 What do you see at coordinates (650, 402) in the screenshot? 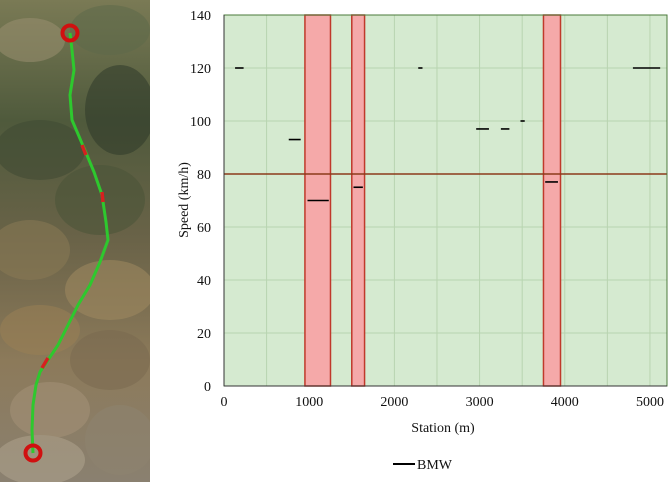
I see `x-tick-label: 5000` at bounding box center [650, 402].